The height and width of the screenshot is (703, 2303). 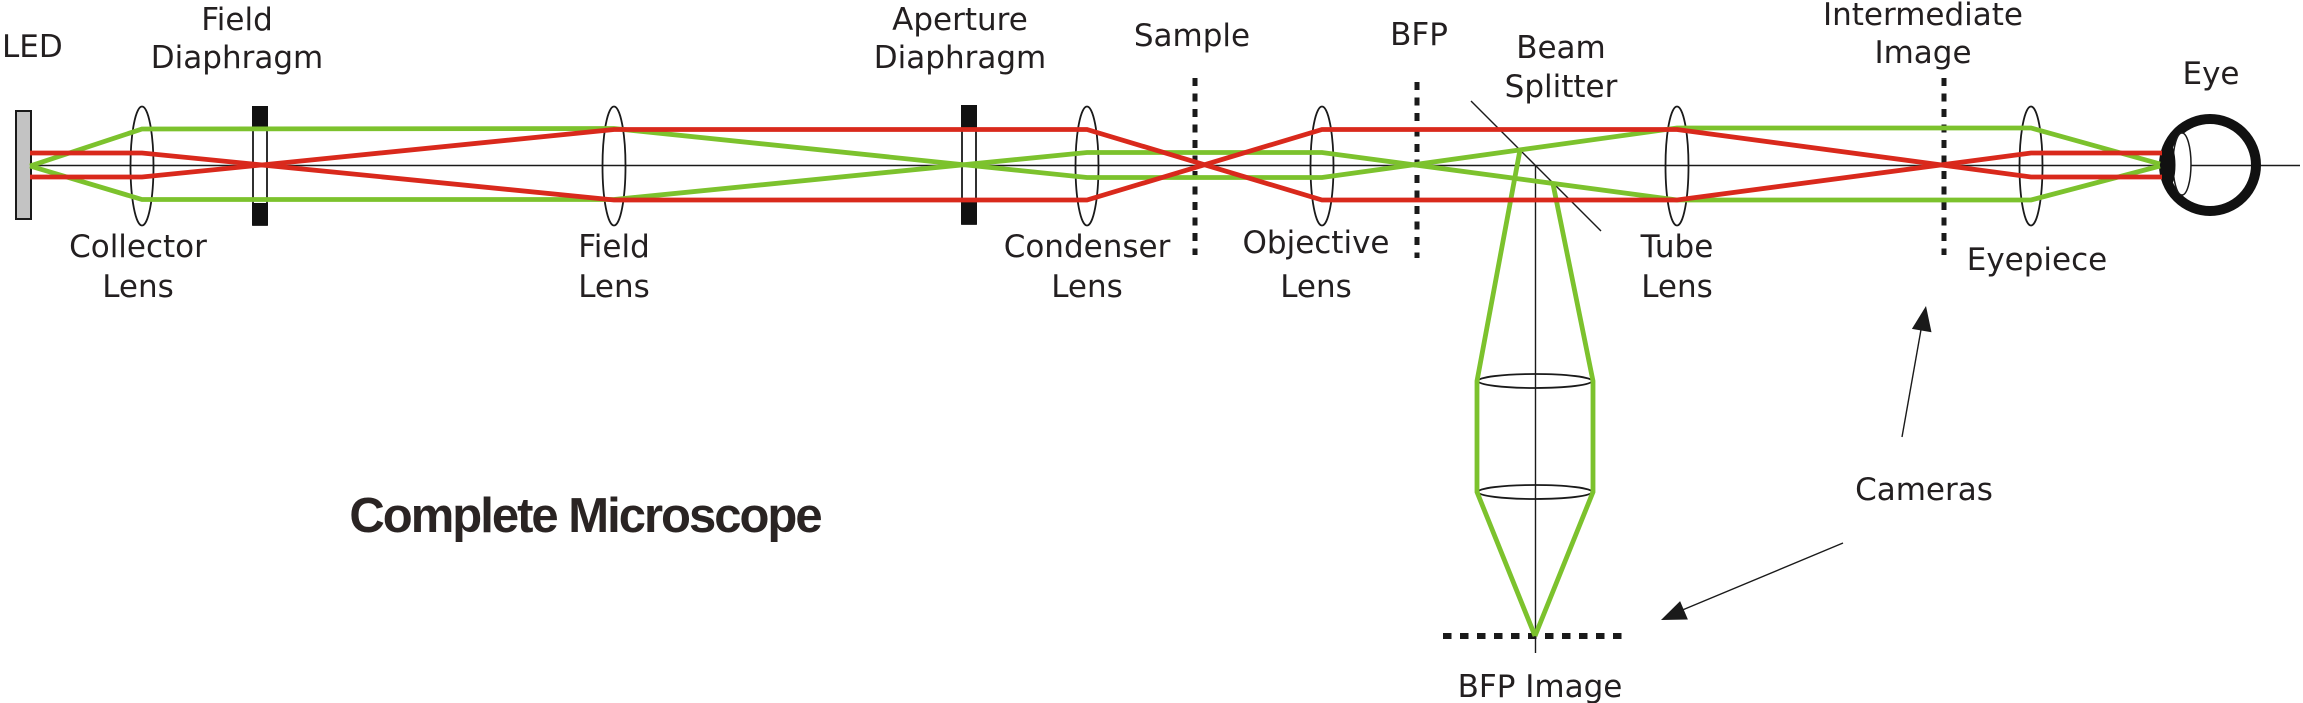 What do you see at coordinates (1506, 393) in the screenshot?
I see `green-ray-reflected-left` at bounding box center [1506, 393].